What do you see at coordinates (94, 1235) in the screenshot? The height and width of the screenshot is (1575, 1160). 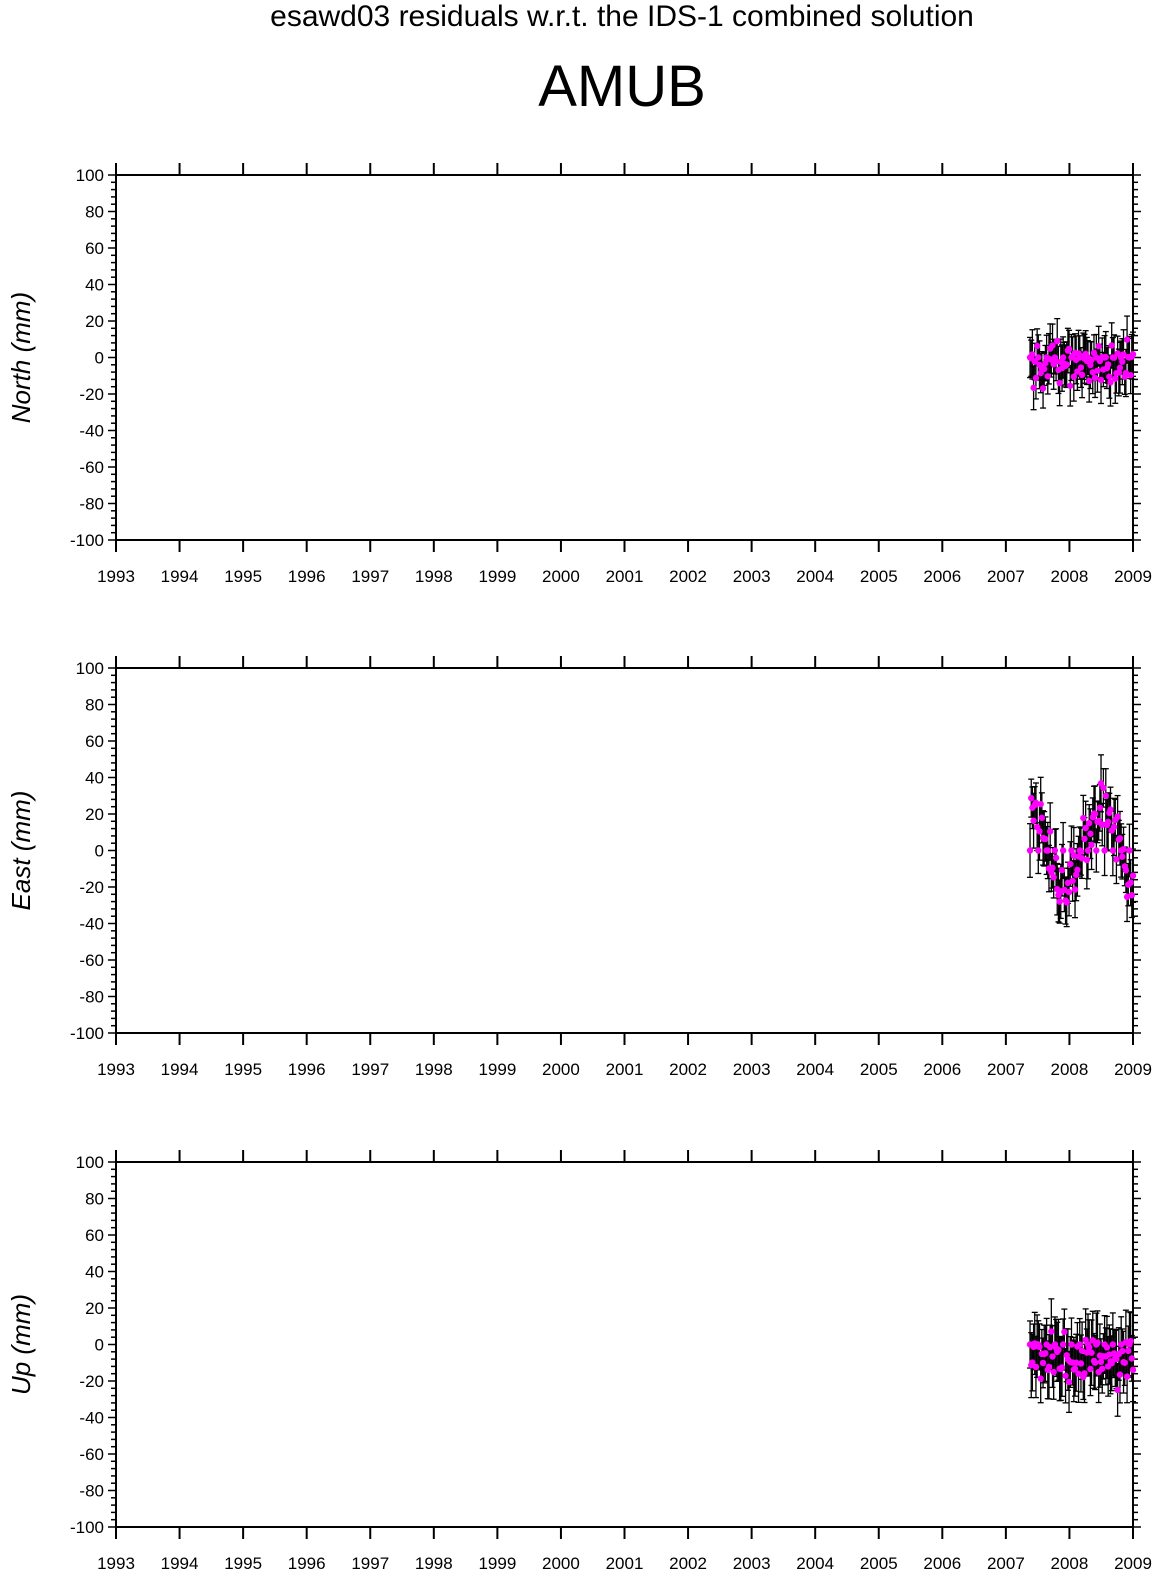 I see `y-tick-label: 60` at bounding box center [94, 1235].